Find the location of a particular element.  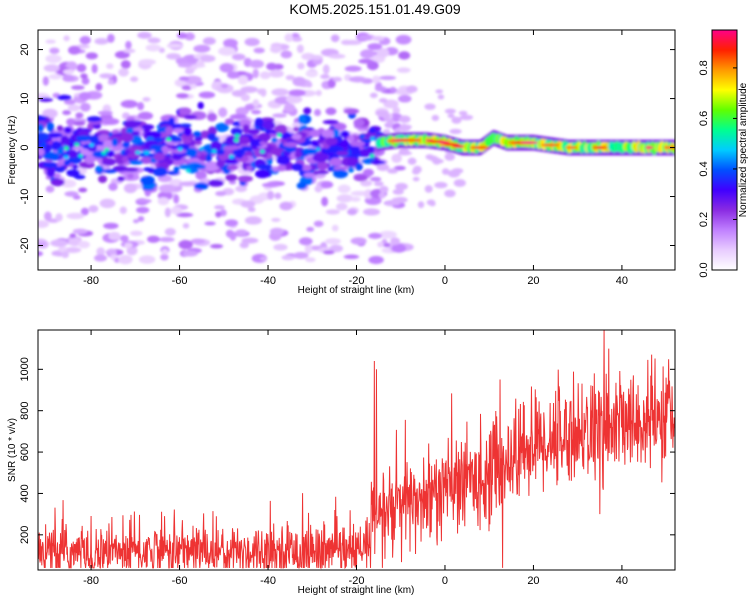

snr-y-tick-label: 600 is located at coordinates (25, 452).